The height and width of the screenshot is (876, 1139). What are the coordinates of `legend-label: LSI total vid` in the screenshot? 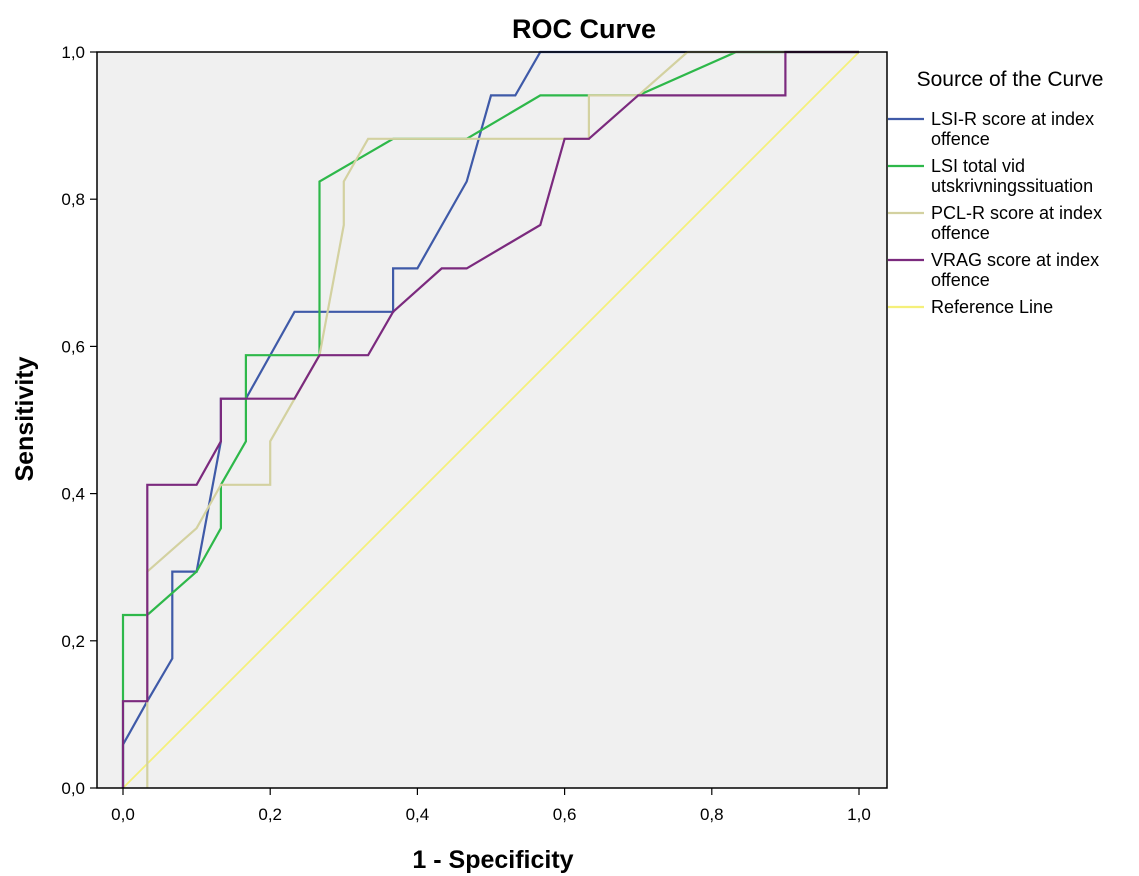 It's located at (978, 166).